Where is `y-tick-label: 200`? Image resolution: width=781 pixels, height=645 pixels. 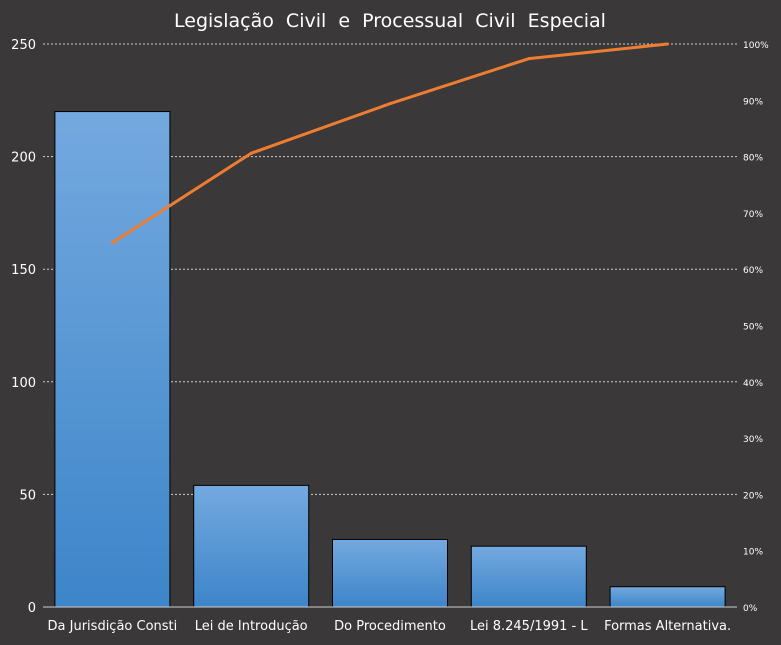
y-tick-label: 200 is located at coordinates (23, 158).